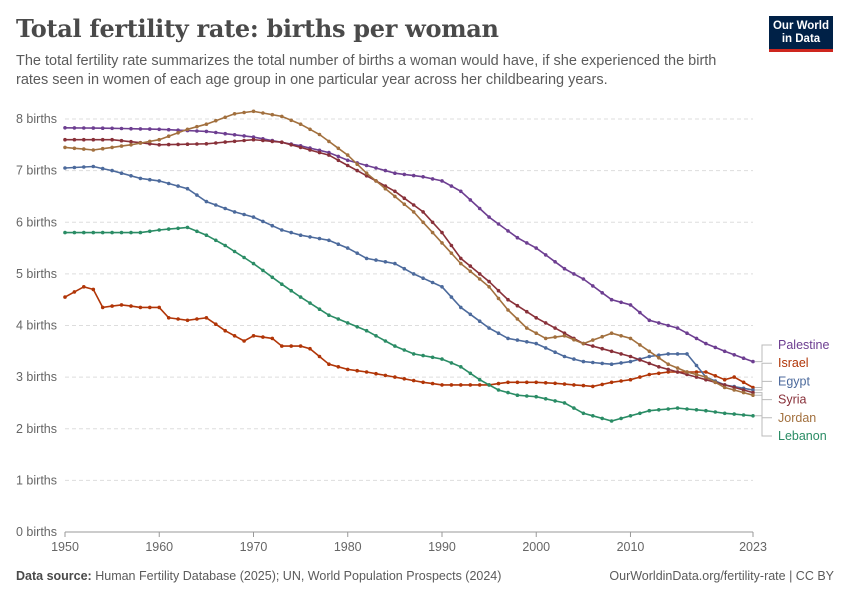 The height and width of the screenshot is (600, 850). I want to click on series-line, so click(409, 337).